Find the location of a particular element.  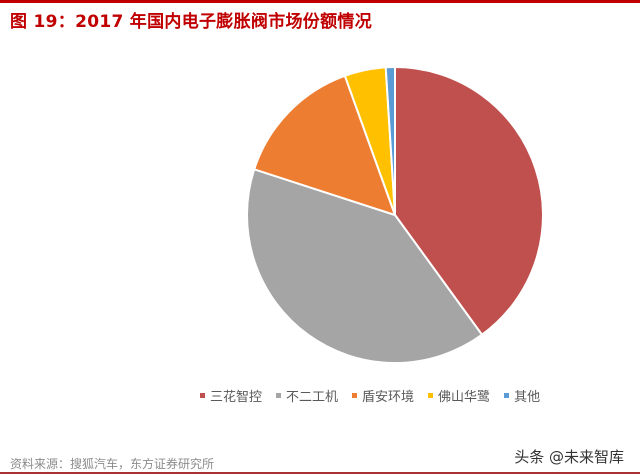

legend-label: 佛山华鹭 is located at coordinates (464, 397).